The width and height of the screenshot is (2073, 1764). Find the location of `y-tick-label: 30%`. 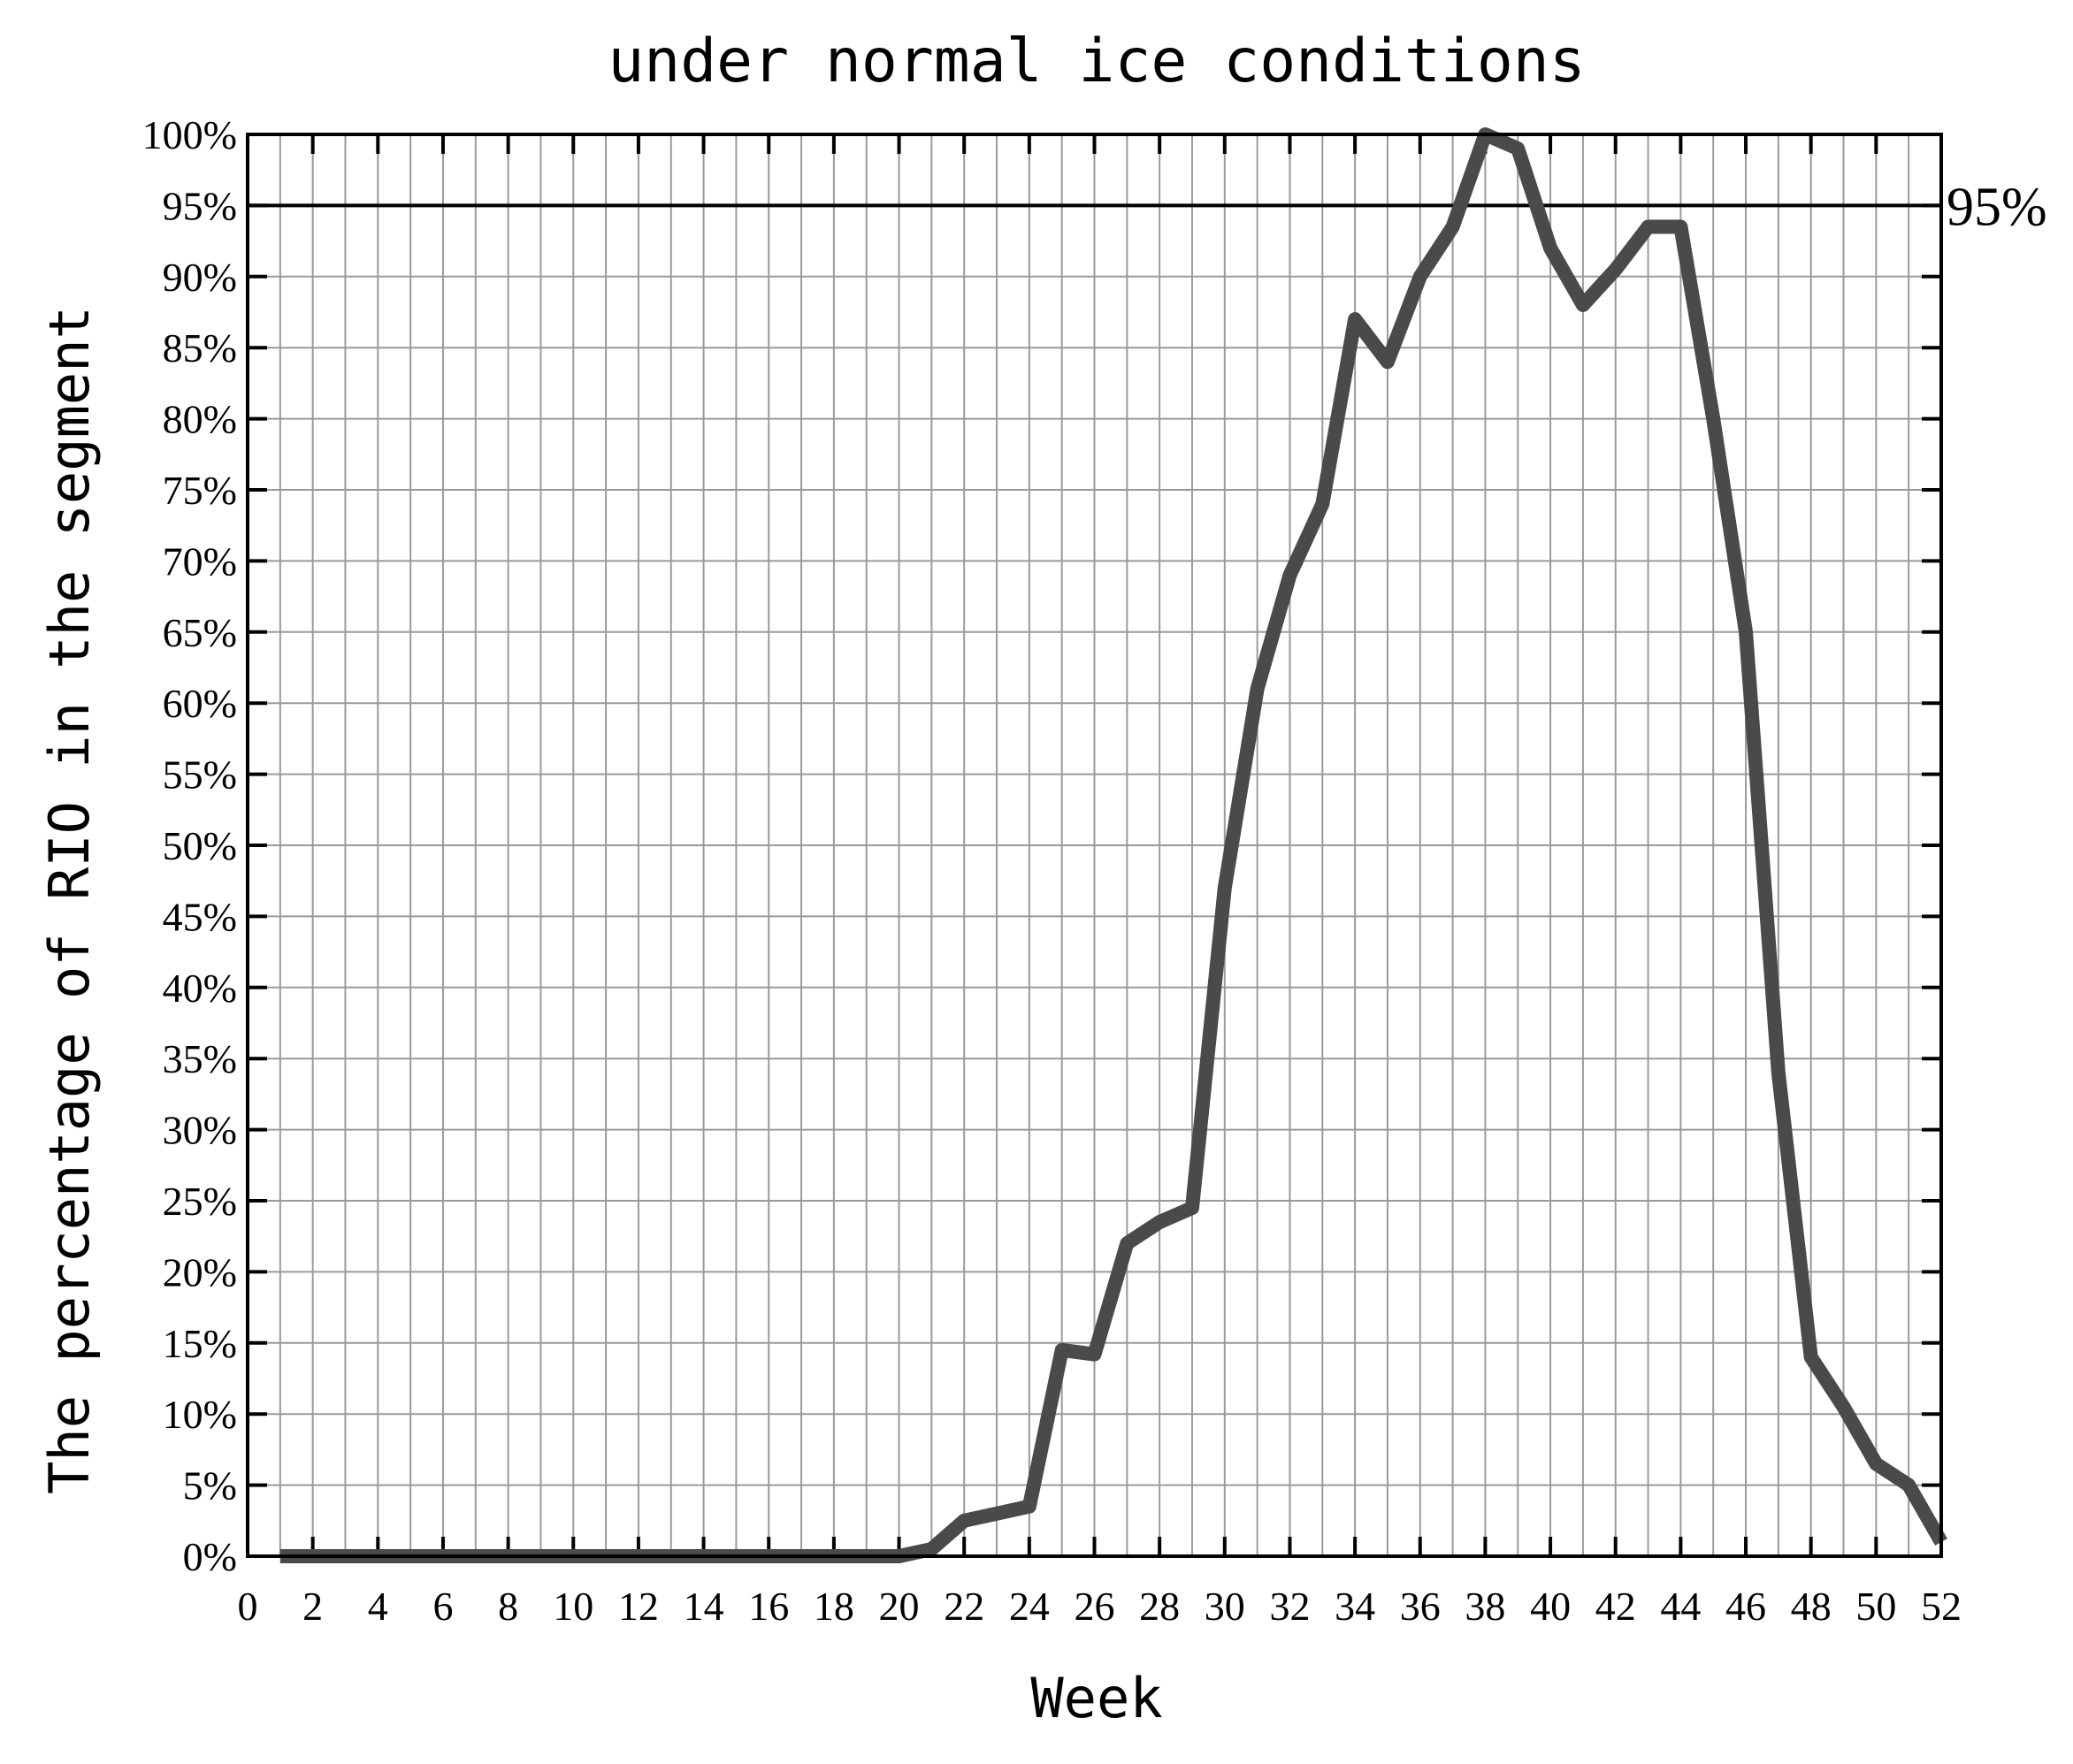

y-tick-label: 30% is located at coordinates (200, 1130).